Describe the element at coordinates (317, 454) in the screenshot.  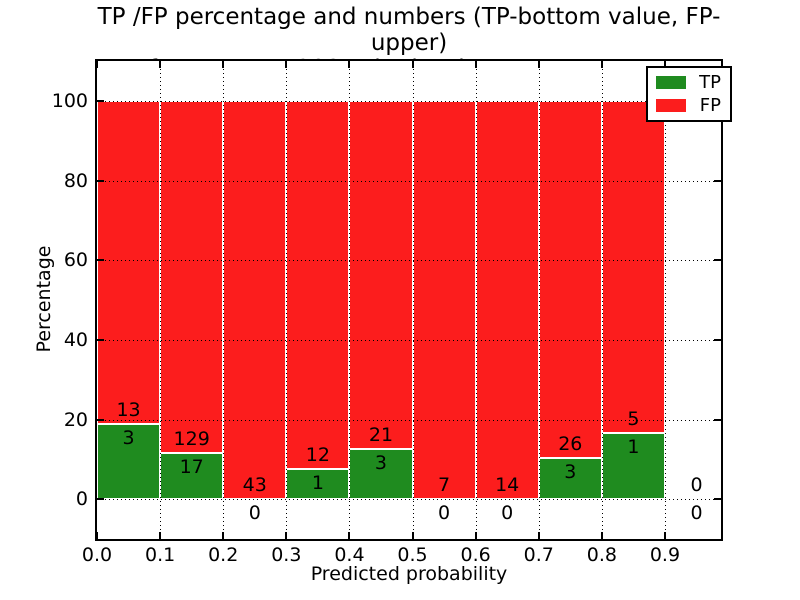
I see `fp-count-label: 12` at that location.